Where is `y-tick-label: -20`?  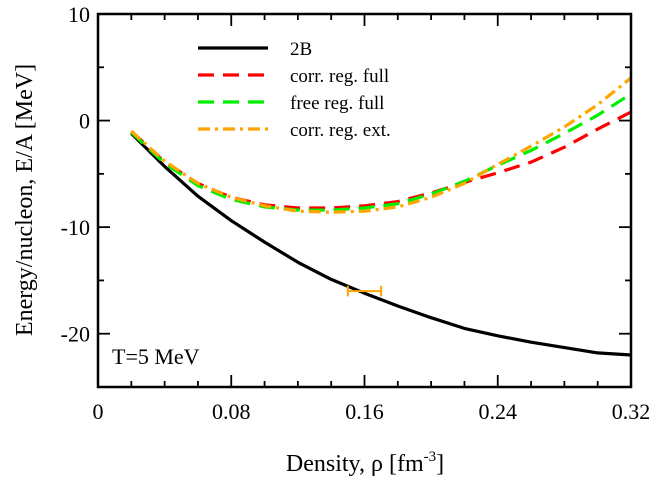 y-tick-label: -20 is located at coordinates (75, 334).